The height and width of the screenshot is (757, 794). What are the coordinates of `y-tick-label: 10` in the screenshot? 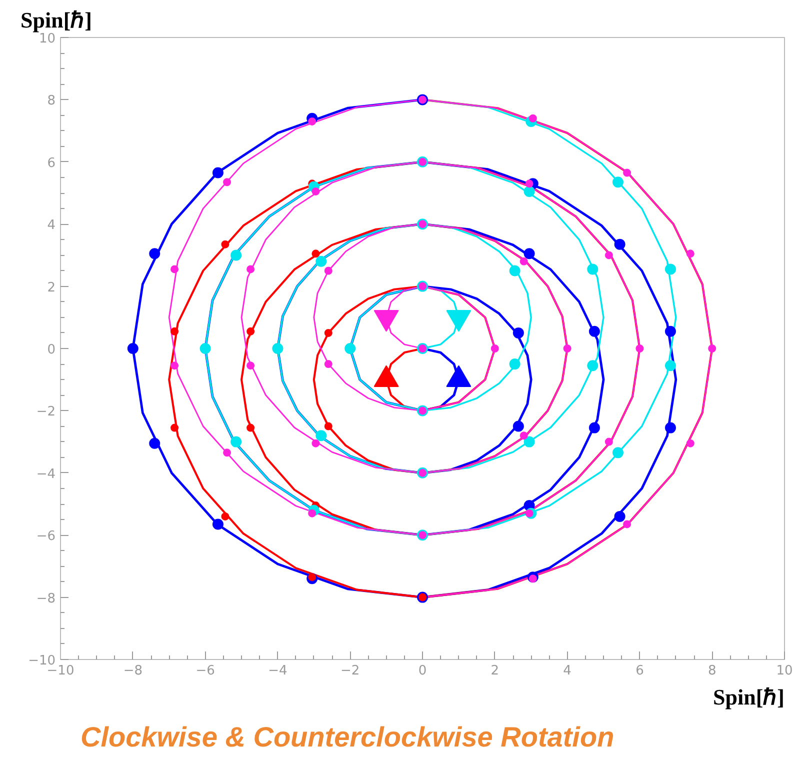 It's located at (47, 39).